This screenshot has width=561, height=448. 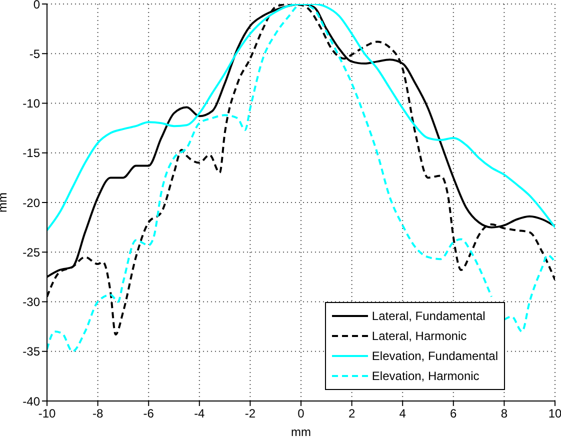 What do you see at coordinates (301, 413) in the screenshot?
I see `x-tick-label: 0` at bounding box center [301, 413].